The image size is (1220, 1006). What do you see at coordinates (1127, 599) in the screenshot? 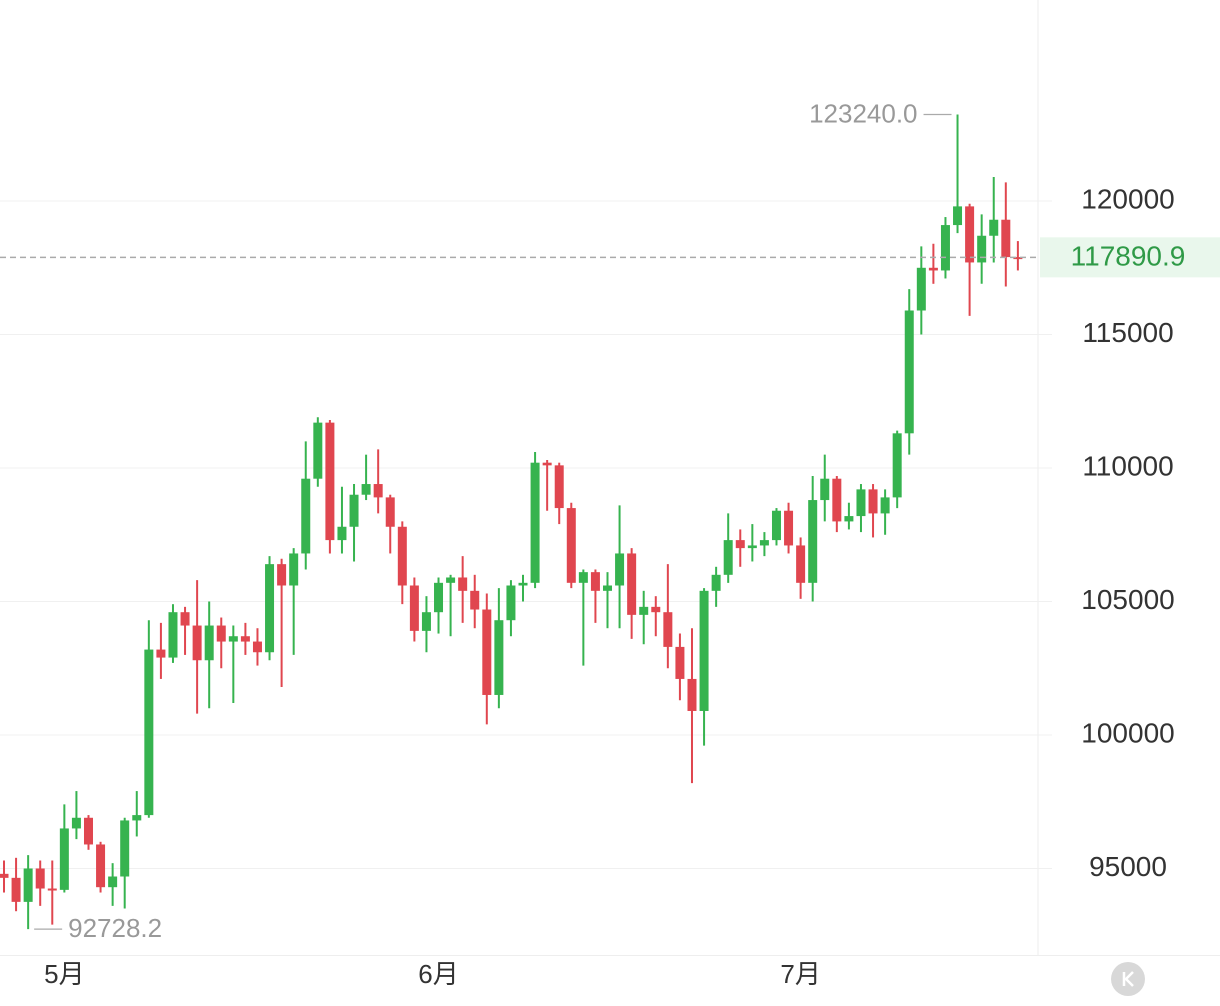
I see `y-tick-label: 105000` at bounding box center [1127, 599].